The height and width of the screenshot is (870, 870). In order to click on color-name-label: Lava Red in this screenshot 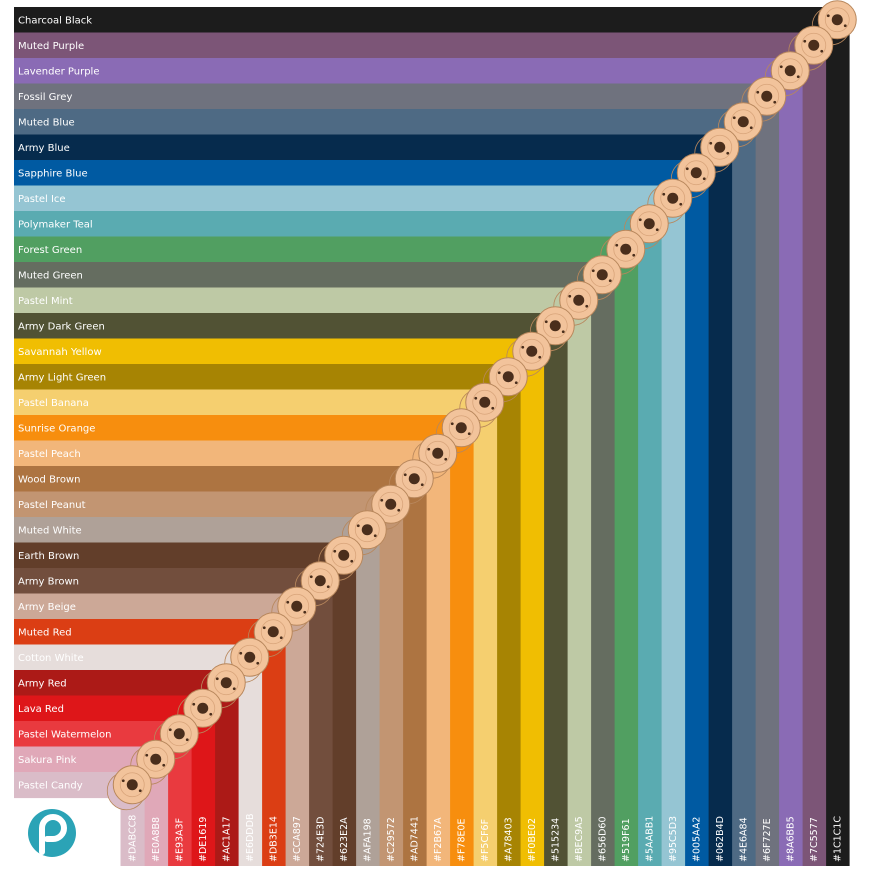, I will do `click(41, 709)`.